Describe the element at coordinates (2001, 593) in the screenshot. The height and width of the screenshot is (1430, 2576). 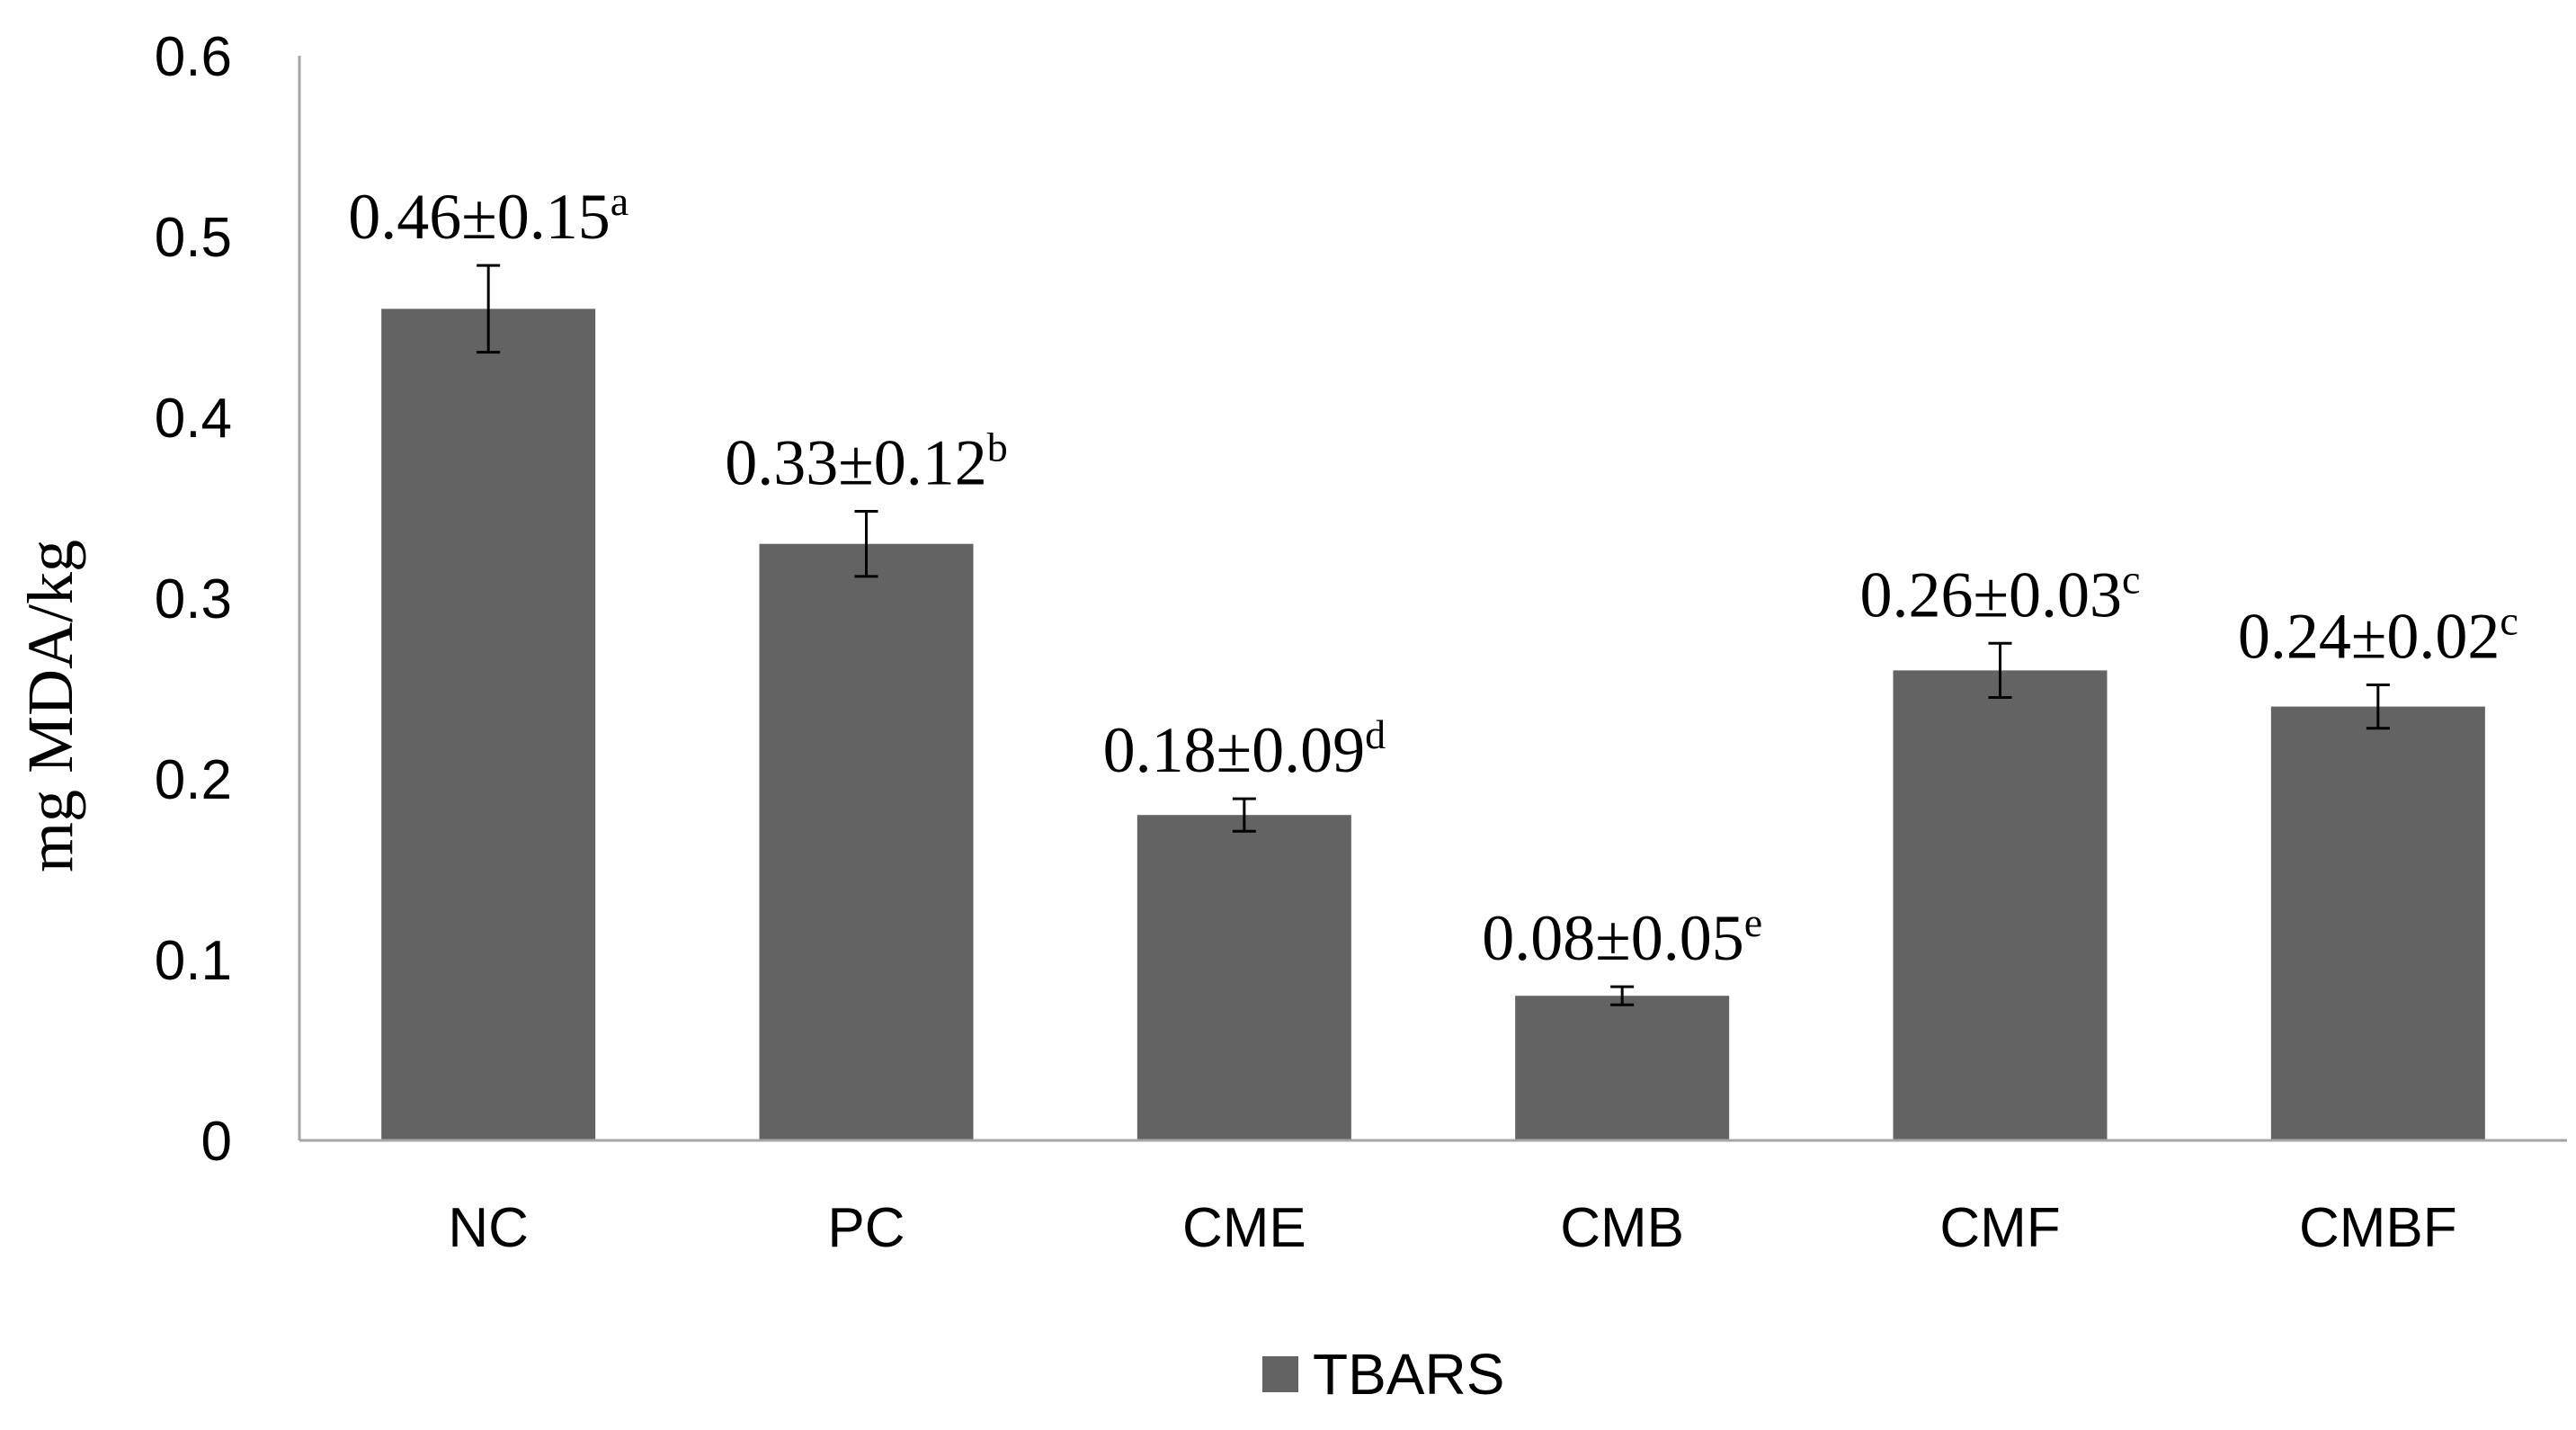
I see `data-label-cmf: 0.26±0.03c` at that location.